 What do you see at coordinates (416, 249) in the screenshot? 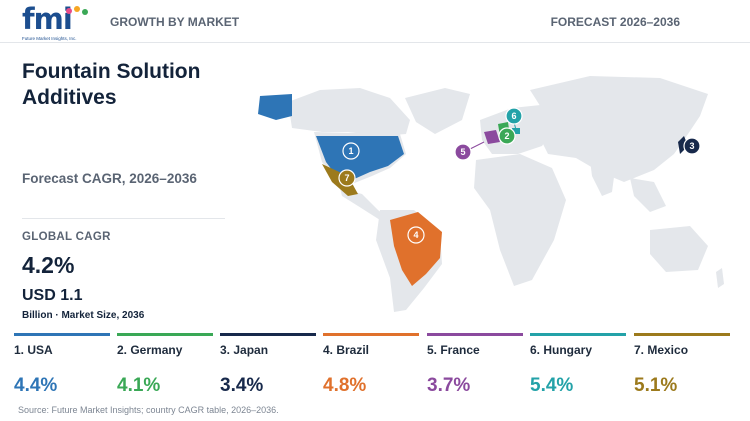
I see `brazil-shape` at bounding box center [416, 249].